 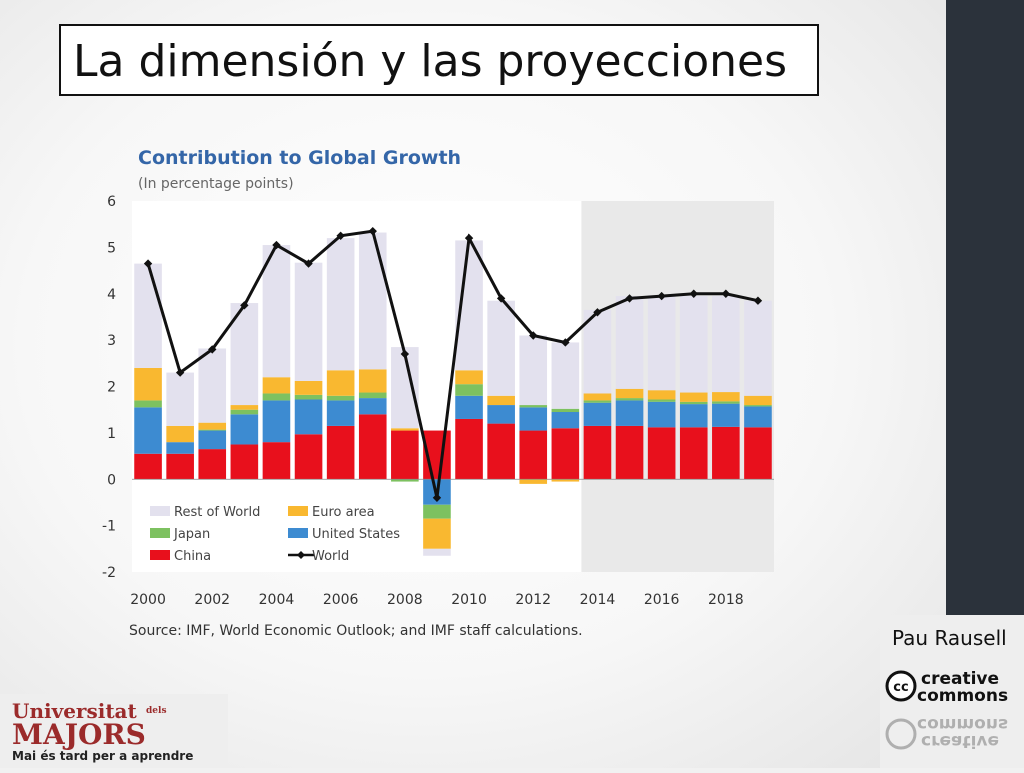 I want to click on legend-label: Euro area, so click(x=343, y=512).